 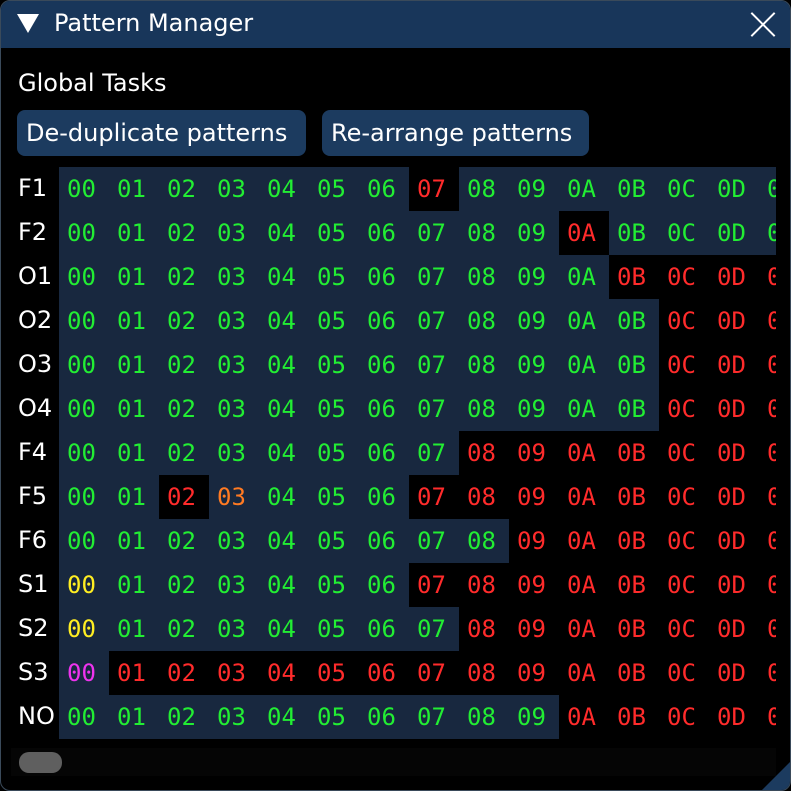 I want to click on horizontal-scrollbar, so click(x=393, y=762).